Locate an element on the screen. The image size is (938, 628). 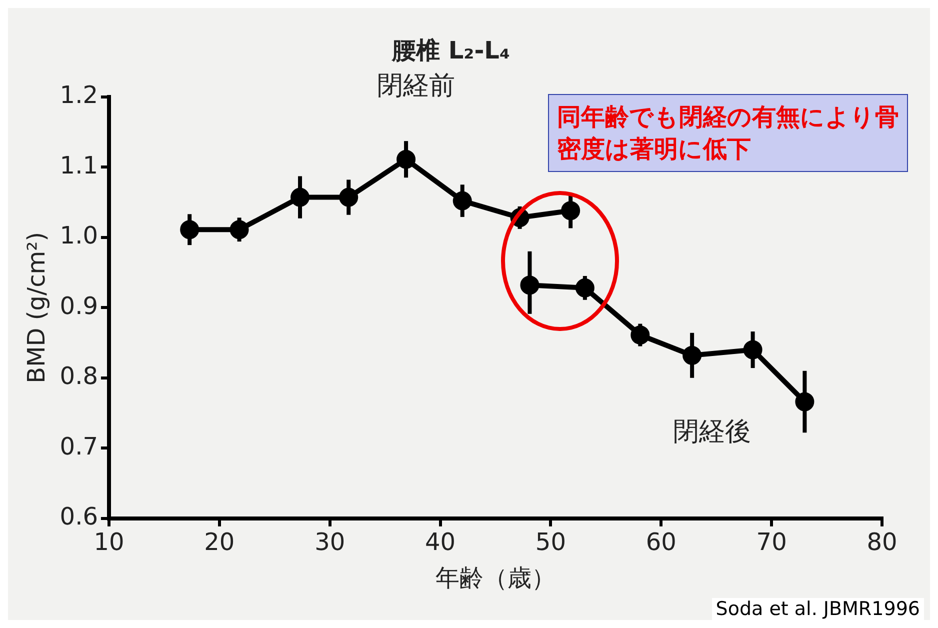
annotation: 同年齢でも閉経の有無により骨密度は著明に低下 is located at coordinates (728, 133).